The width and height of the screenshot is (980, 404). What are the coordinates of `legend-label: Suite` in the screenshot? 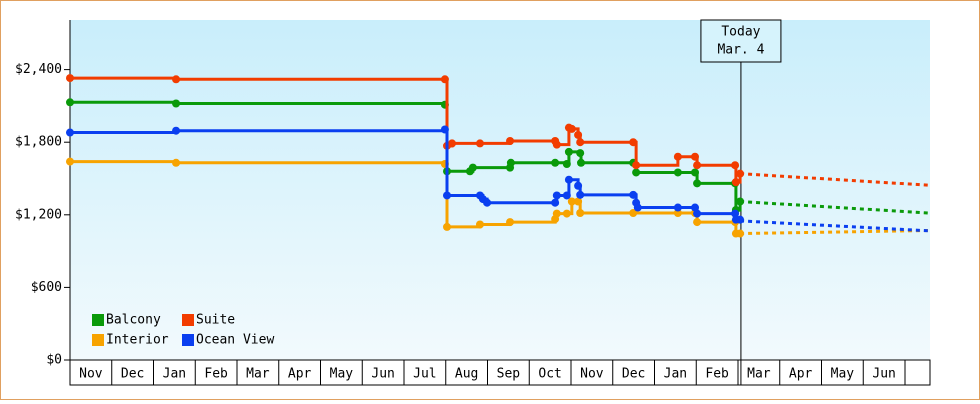 It's located at (215, 320).